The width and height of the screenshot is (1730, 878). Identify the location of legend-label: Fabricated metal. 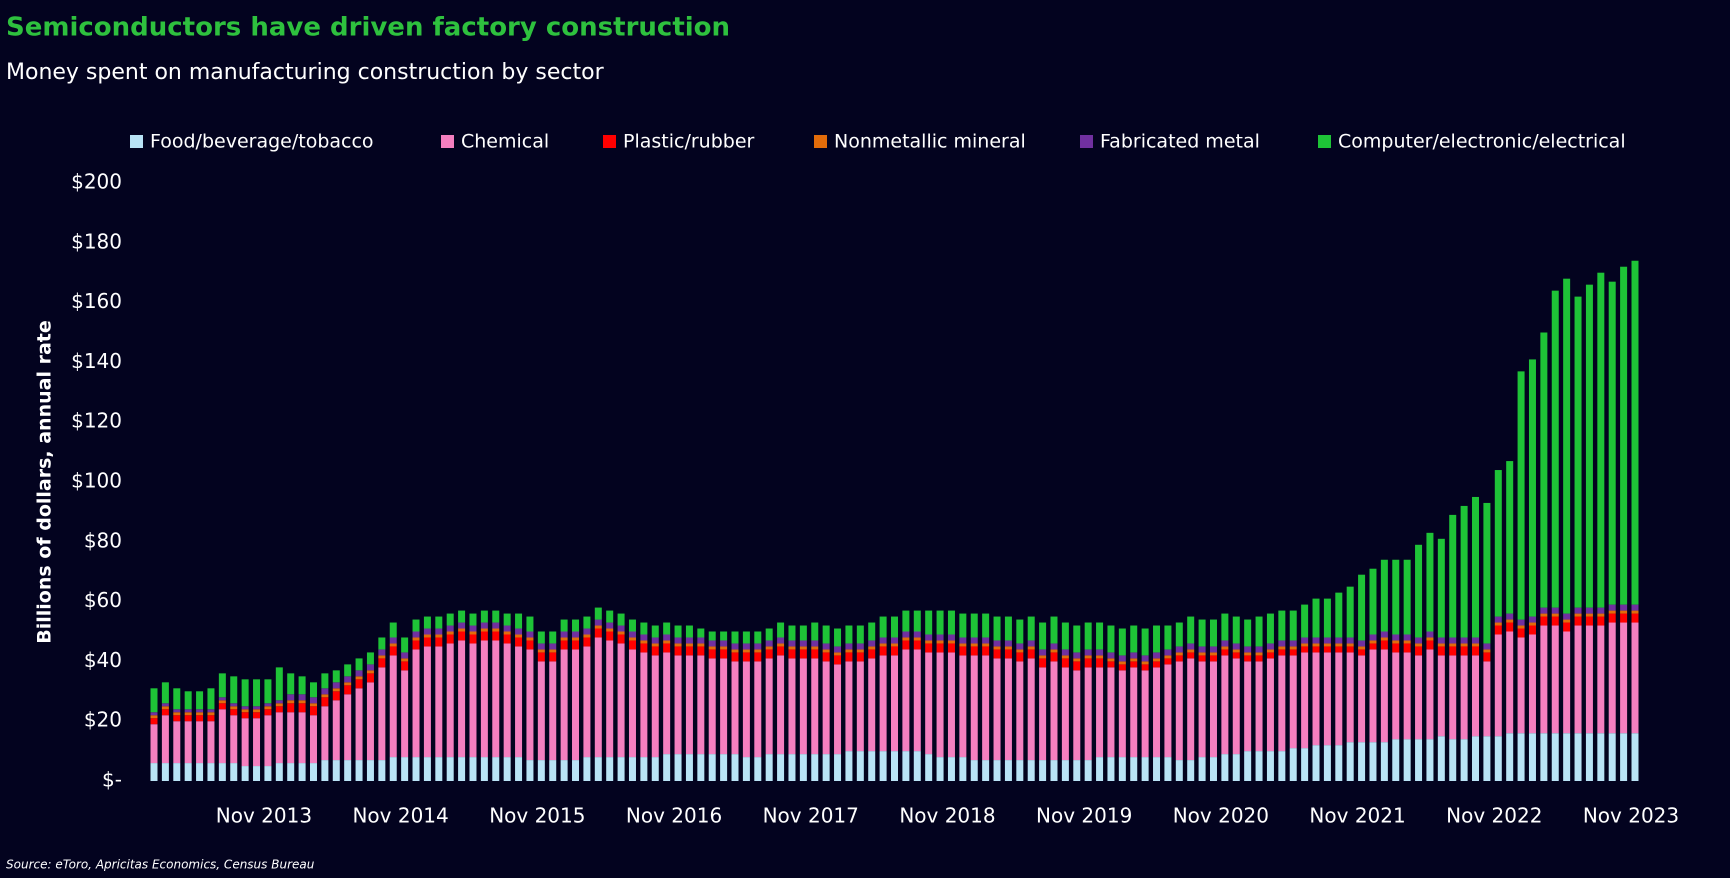
(1180, 142).